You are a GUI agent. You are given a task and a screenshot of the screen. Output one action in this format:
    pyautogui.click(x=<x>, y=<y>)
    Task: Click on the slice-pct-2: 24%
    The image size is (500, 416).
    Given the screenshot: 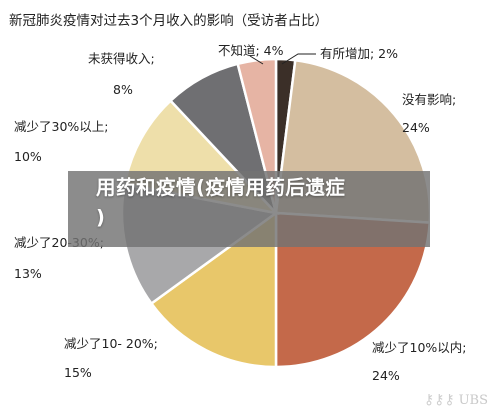 What is the action you would take?
    pyautogui.click(x=386, y=375)
    